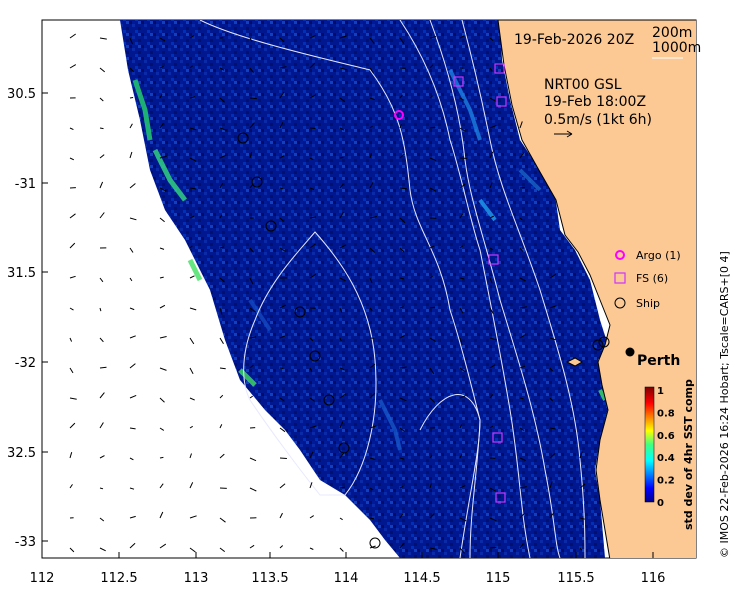 This screenshot has height=592, width=740. I want to click on y-axis: 30.5 -31 31.5 -32 32.5 -33, so click(27, 318).